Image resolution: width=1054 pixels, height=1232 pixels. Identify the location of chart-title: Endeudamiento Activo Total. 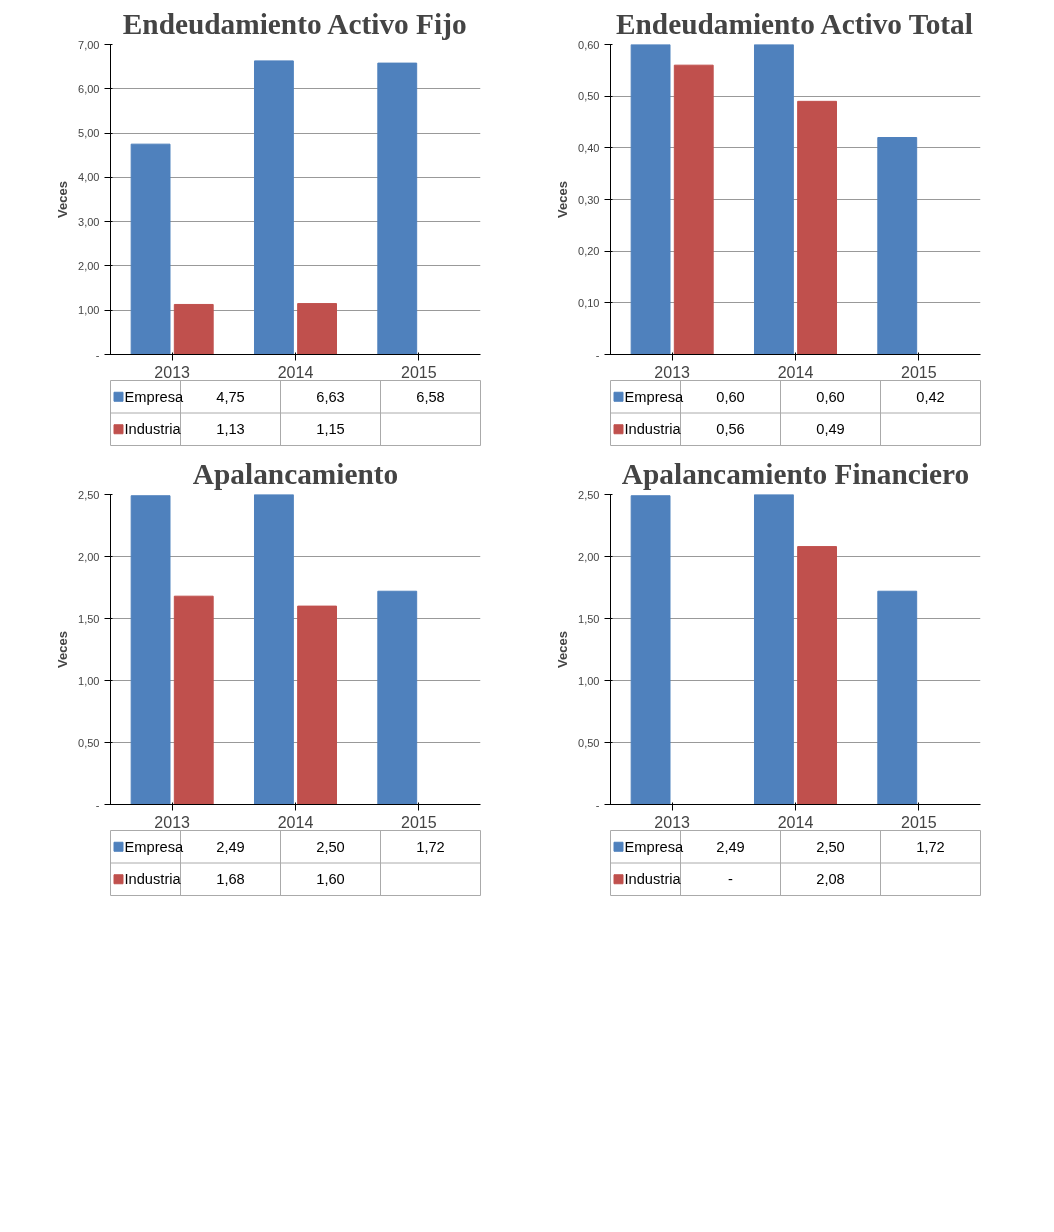
(794, 23).